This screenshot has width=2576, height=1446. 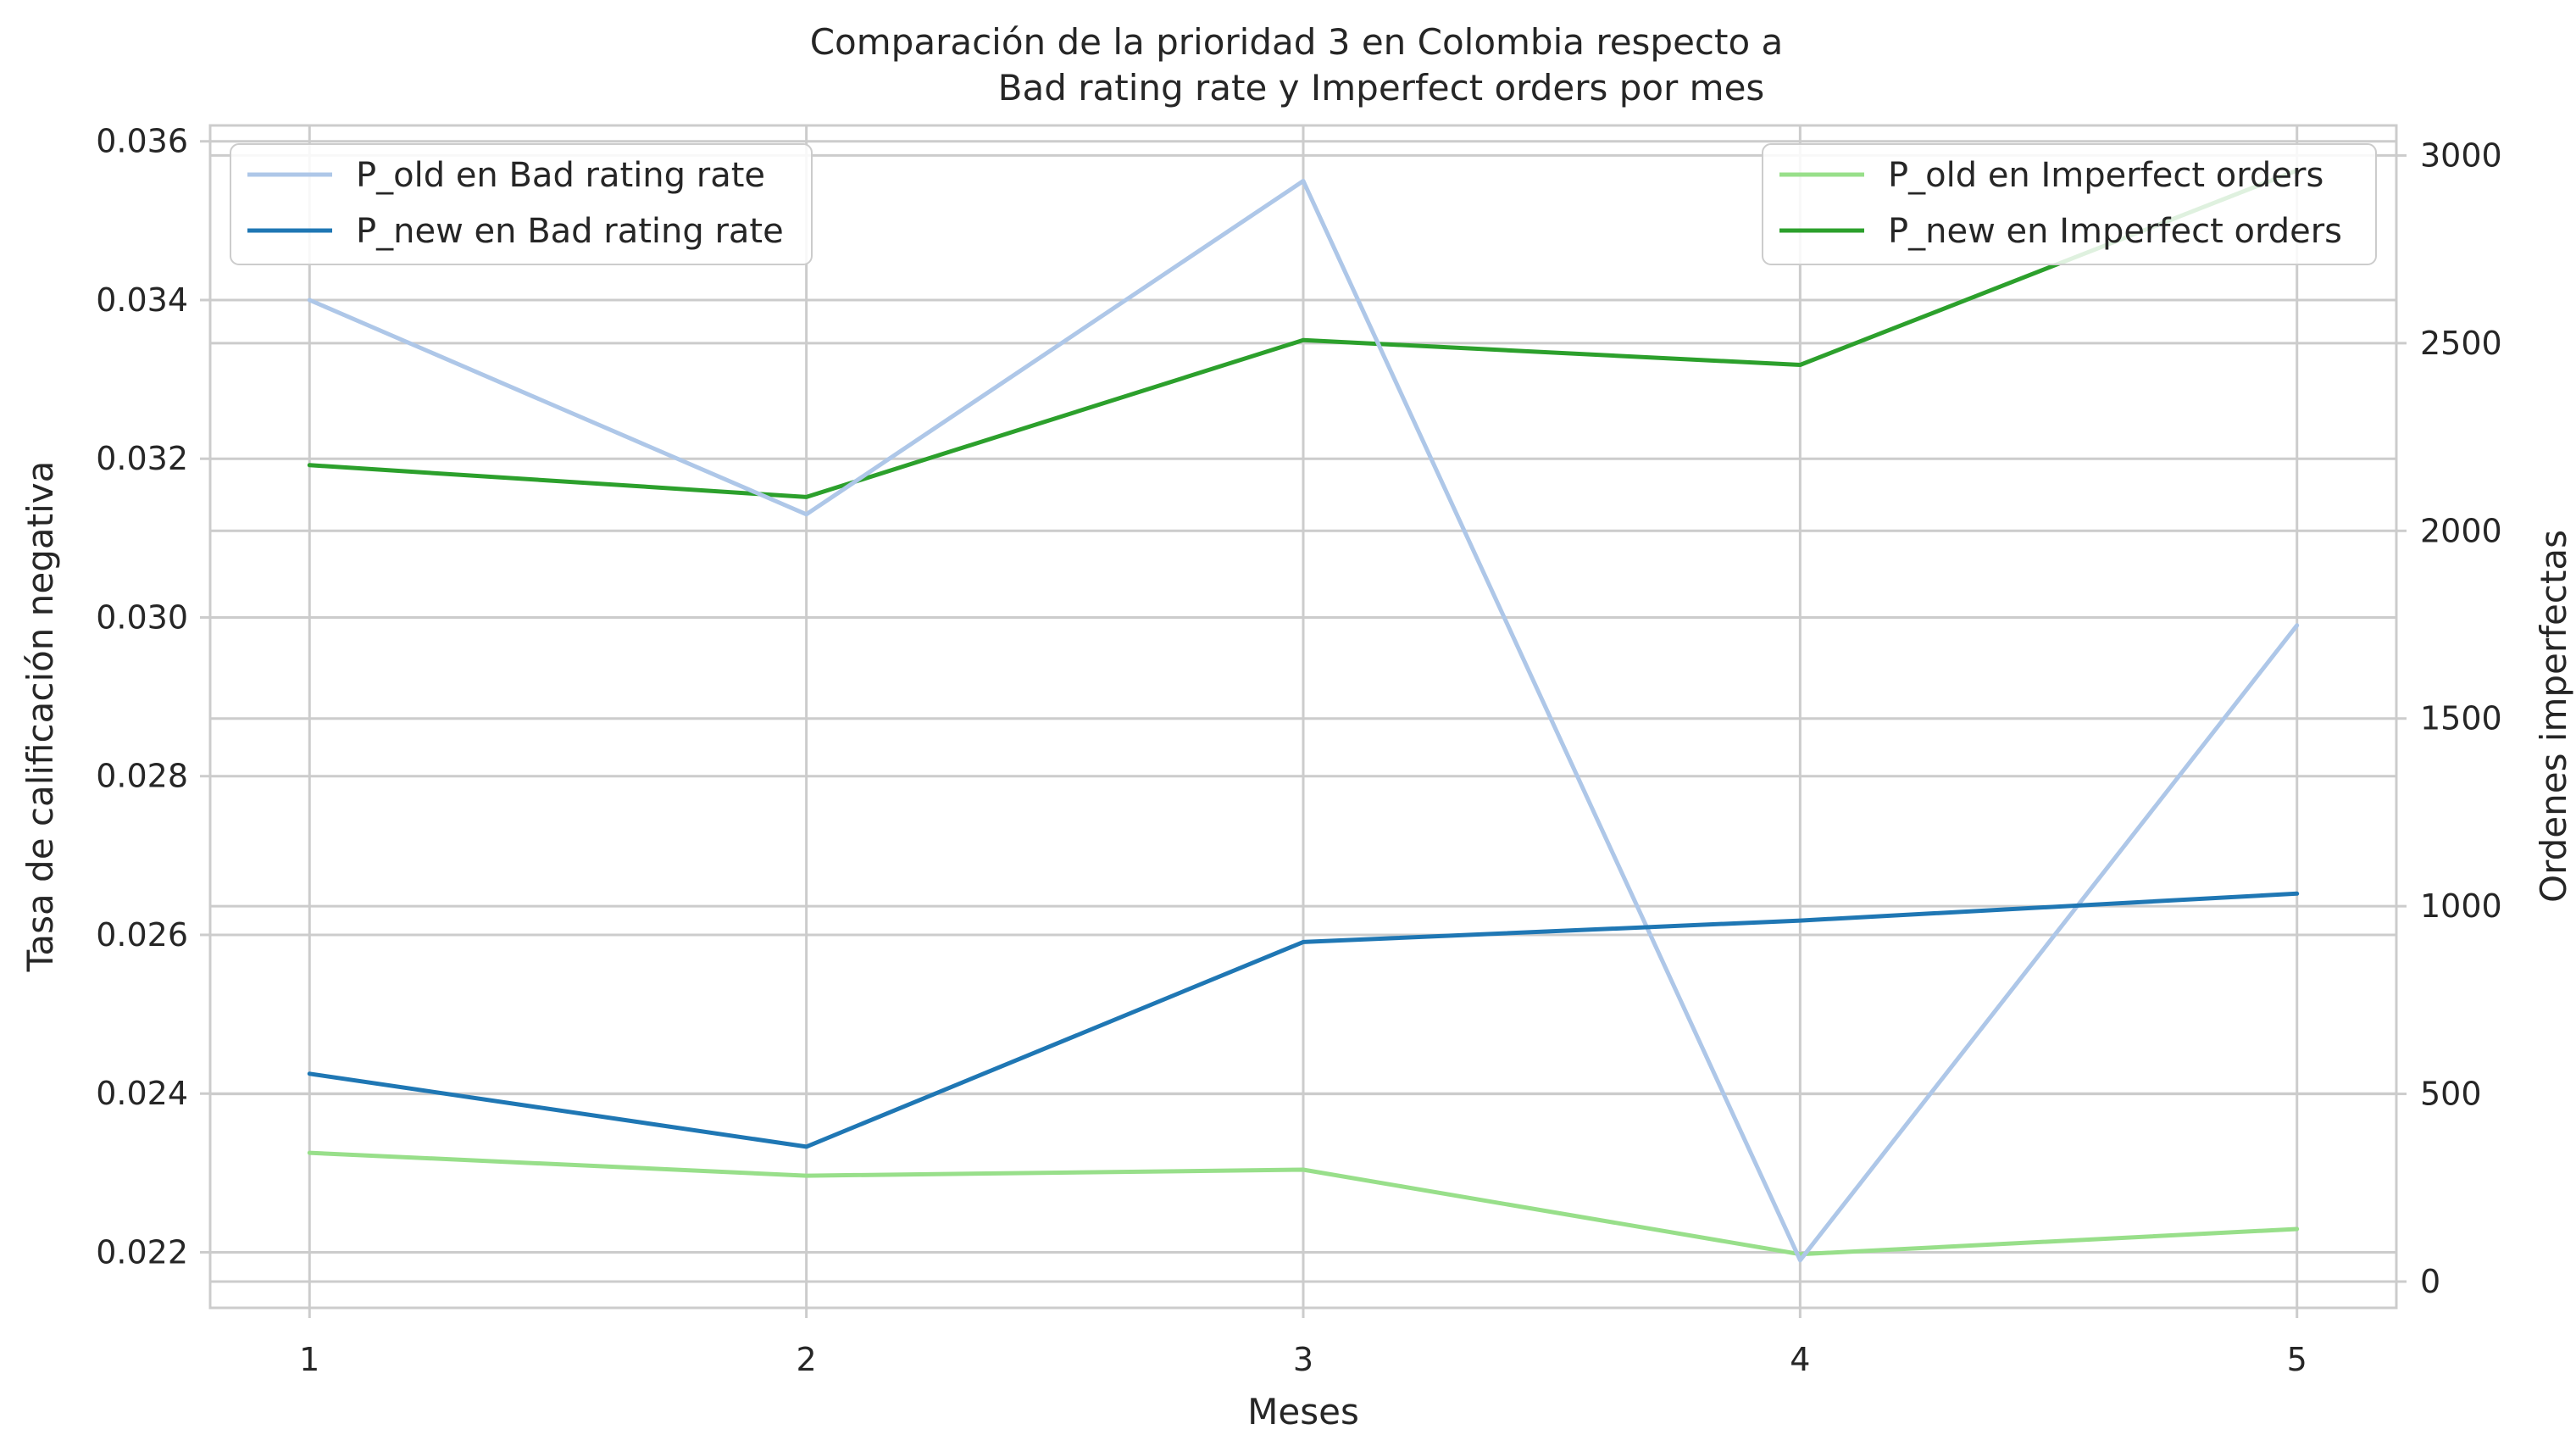 I want to click on y-left-tick-label: 0.030, so click(x=142, y=617).